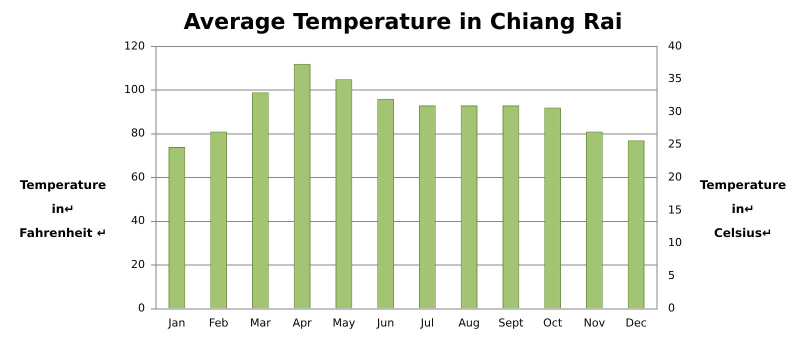 This screenshot has height=341, width=807. What do you see at coordinates (385, 323) in the screenshot?
I see `x-tick-label: Jun` at bounding box center [385, 323].